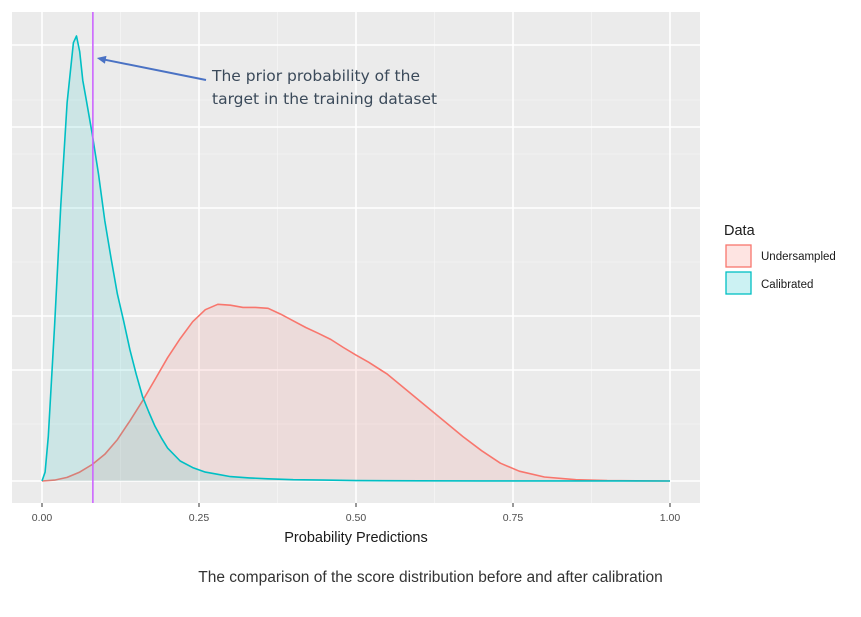 Image resolution: width=861 pixels, height=617 pixels. I want to click on annotation-arrow, so click(154, 69).